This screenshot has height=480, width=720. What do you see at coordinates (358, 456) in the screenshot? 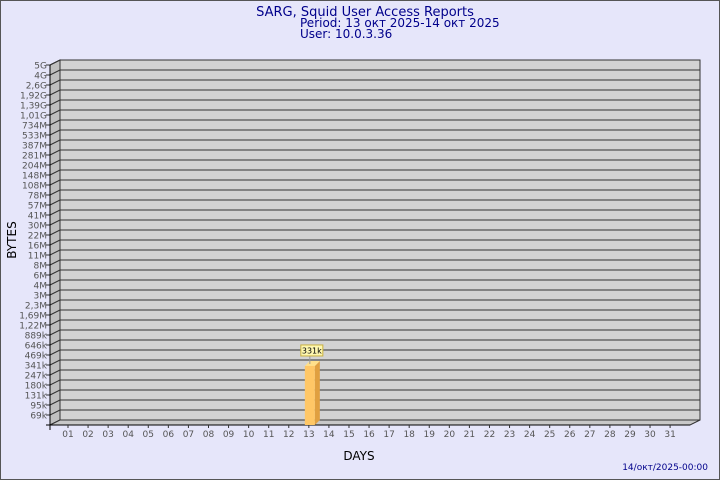
I see `x-axis-label: DAYS` at bounding box center [358, 456].